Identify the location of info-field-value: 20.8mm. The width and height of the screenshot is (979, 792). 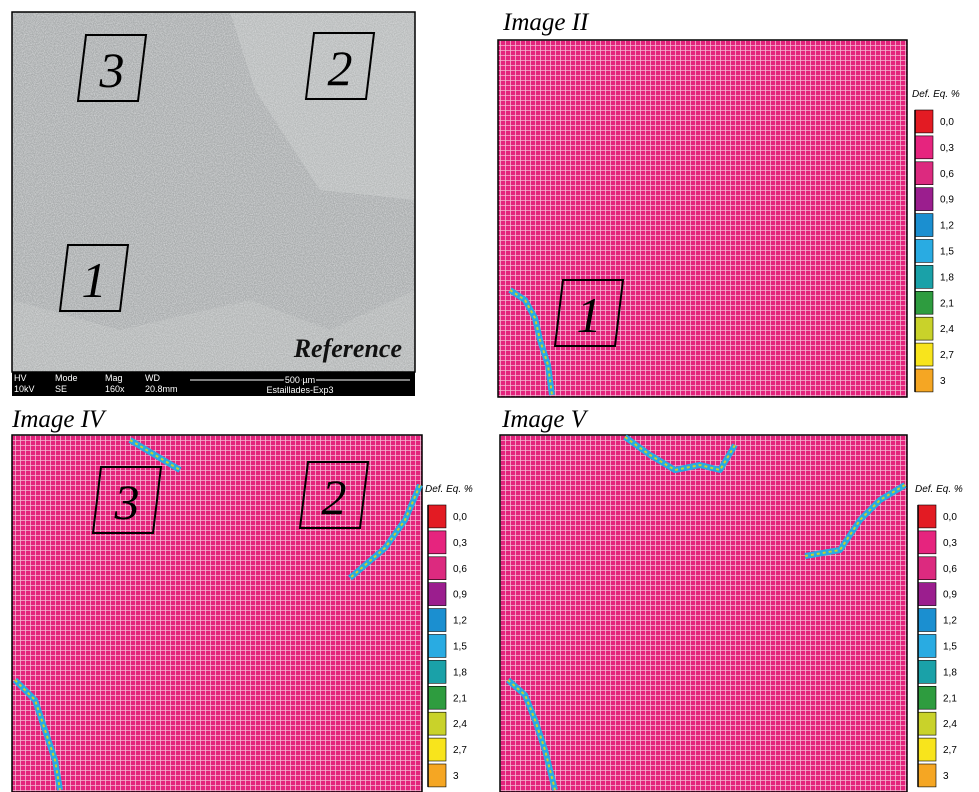
(161, 389).